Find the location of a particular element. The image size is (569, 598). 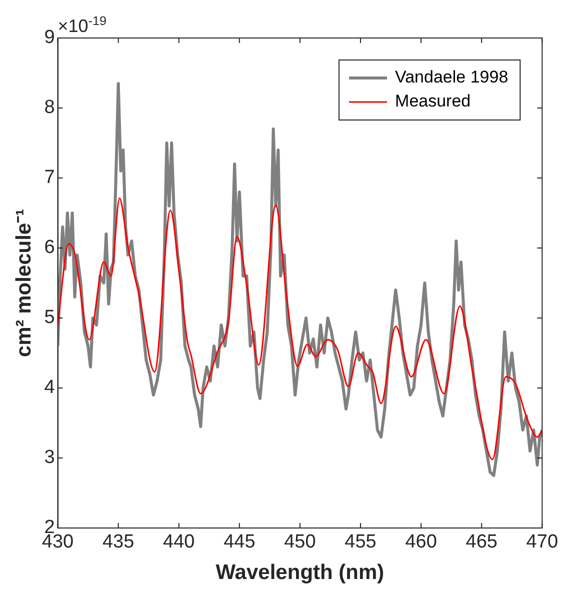

x-axis-title: Wavelength (nm) is located at coordinates (300, 572).